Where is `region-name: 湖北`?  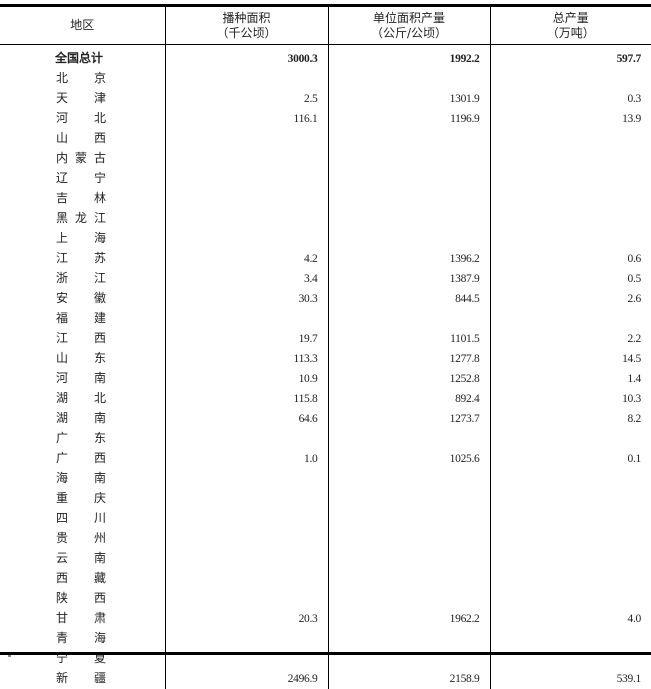
region-name: 湖北 is located at coordinates (94, 398).